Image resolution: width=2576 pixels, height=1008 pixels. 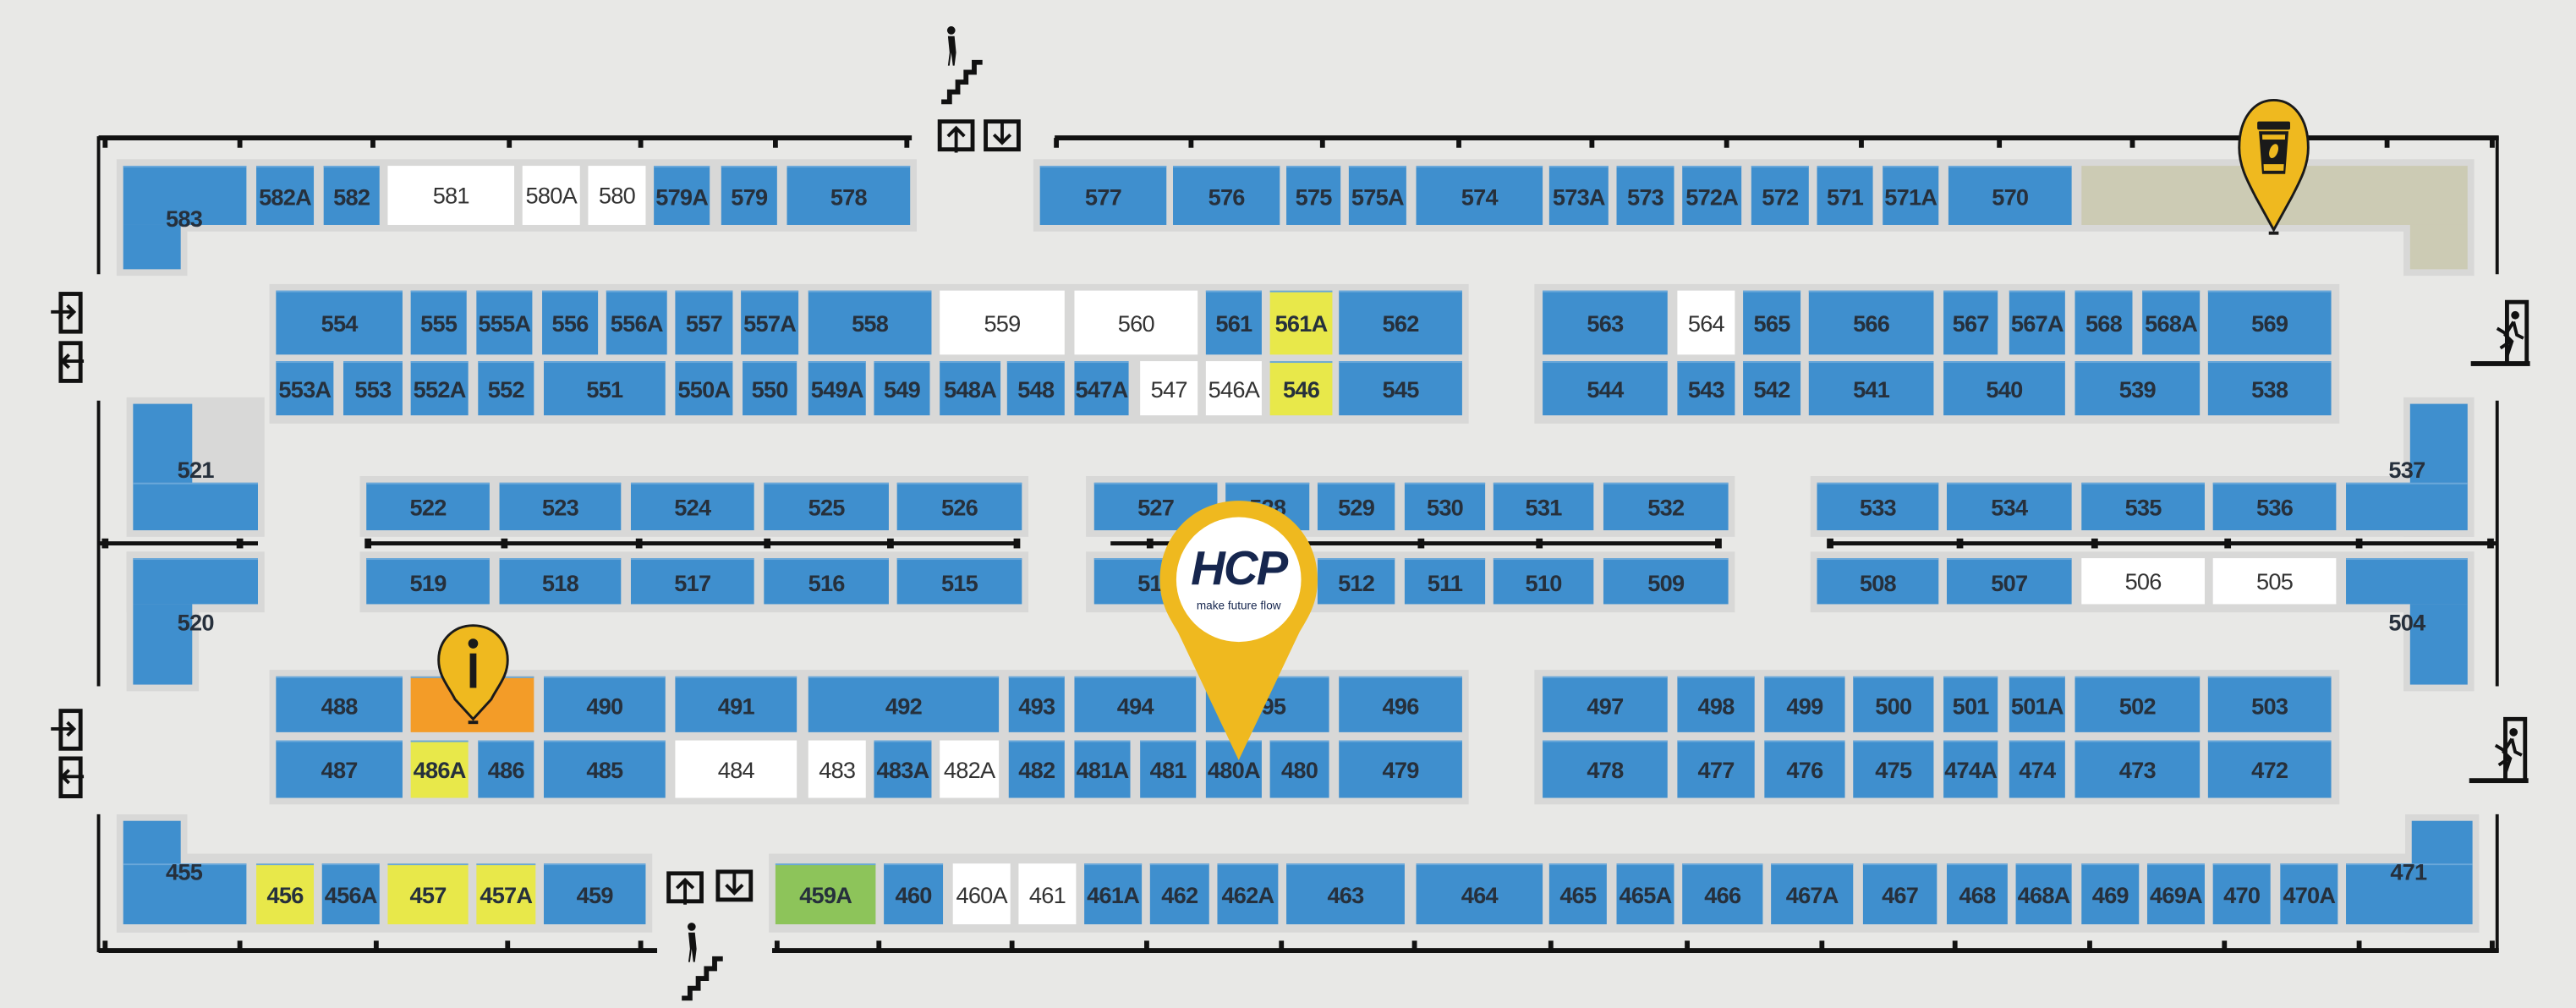 I want to click on booth: 467, so click(x=1899, y=894).